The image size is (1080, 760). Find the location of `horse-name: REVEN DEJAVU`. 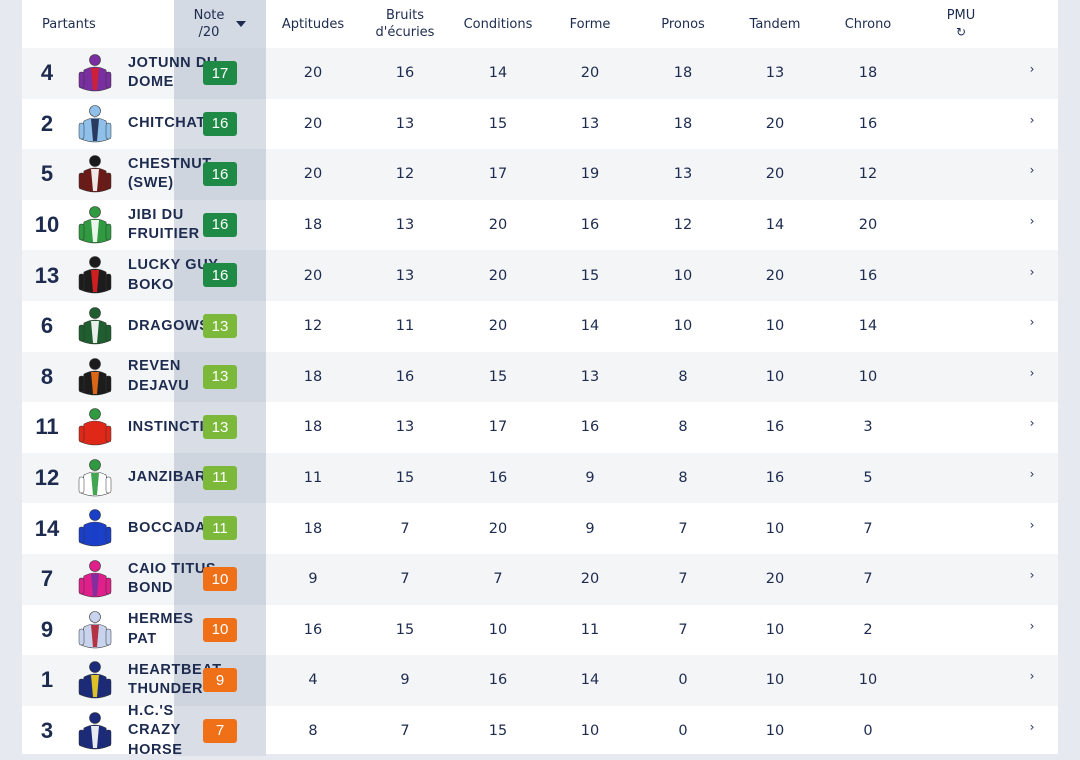

horse-name: REVEN DEJAVU is located at coordinates (176, 377).